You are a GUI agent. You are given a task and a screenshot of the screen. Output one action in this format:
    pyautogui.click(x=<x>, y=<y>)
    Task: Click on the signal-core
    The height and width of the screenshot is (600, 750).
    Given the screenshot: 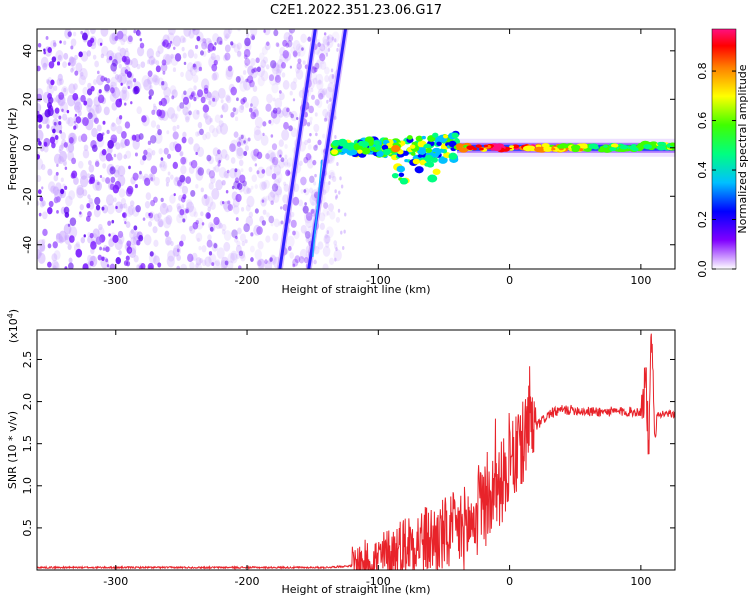 What is the action you would take?
    pyautogui.click(x=481, y=149)
    